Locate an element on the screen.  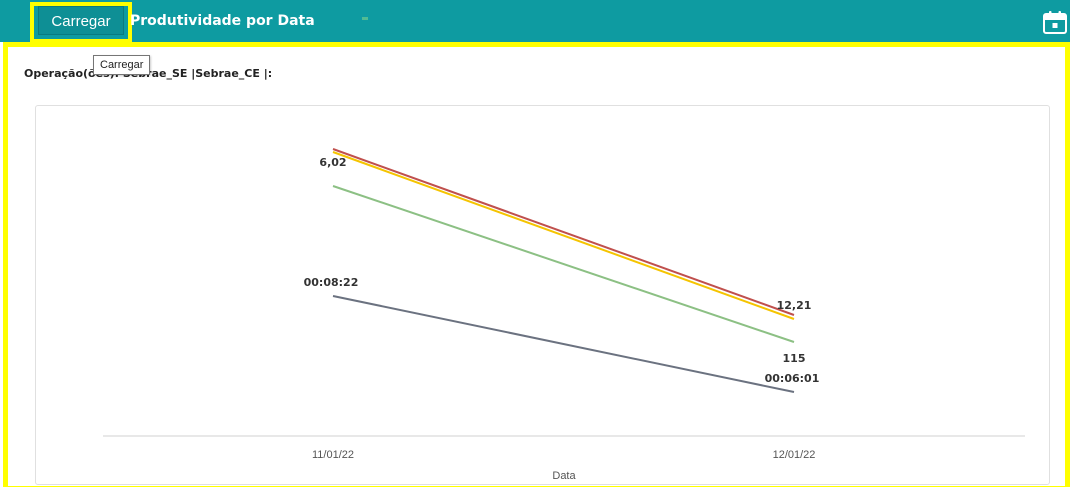
page-title: Produtividade por Data is located at coordinates (222, 21).